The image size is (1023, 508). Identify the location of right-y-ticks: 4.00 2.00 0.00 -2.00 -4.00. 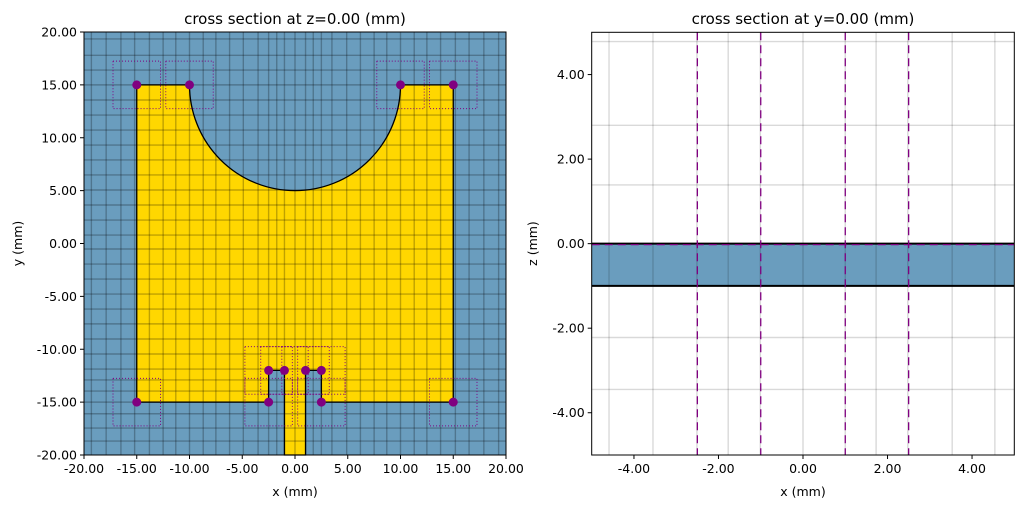
(572, 243).